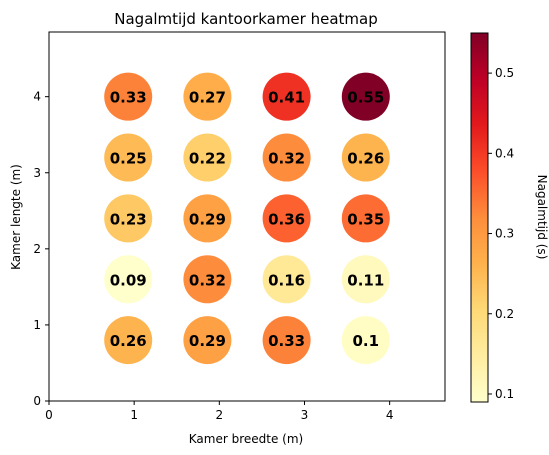 This screenshot has width=549, height=455. What do you see at coordinates (479, 217) in the screenshot?
I see `colorbar` at bounding box center [479, 217].